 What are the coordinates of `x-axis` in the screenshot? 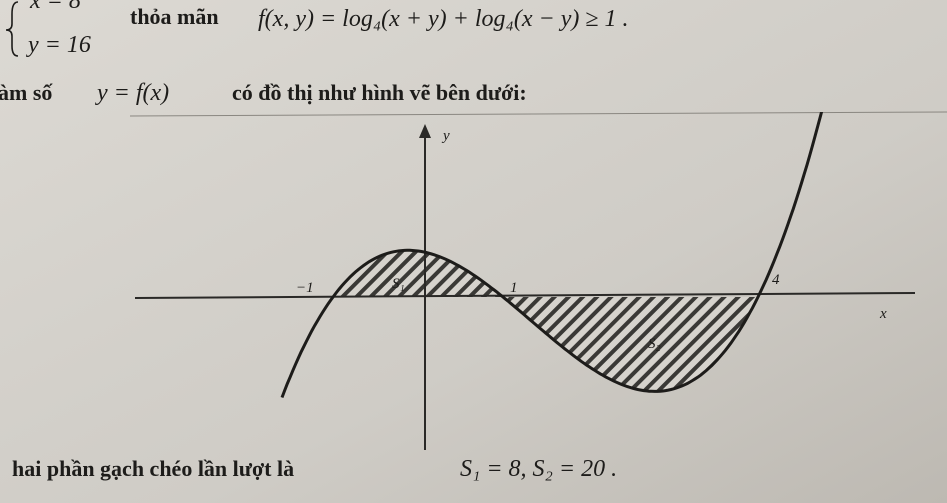 It's located at (525, 295).